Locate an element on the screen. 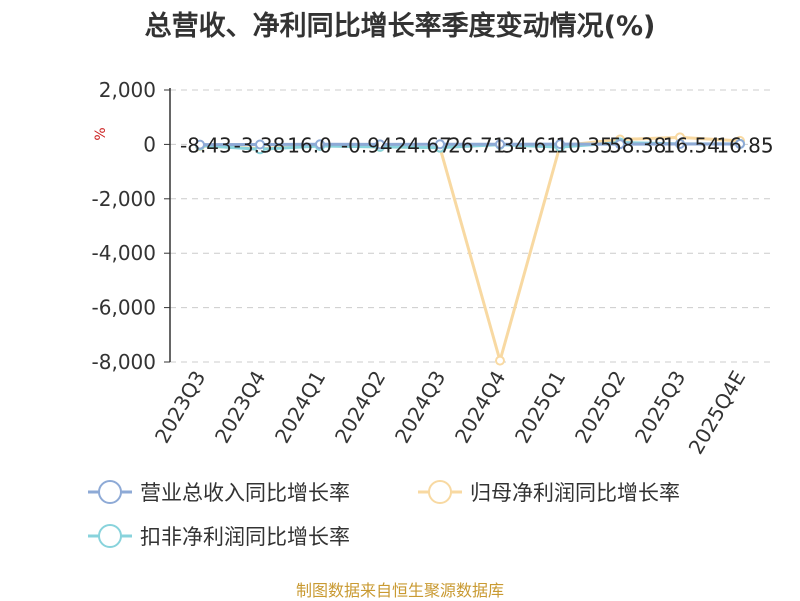 The width and height of the screenshot is (800, 601). legend-item: 营业总收入同比增长率 is located at coordinates (219, 492).